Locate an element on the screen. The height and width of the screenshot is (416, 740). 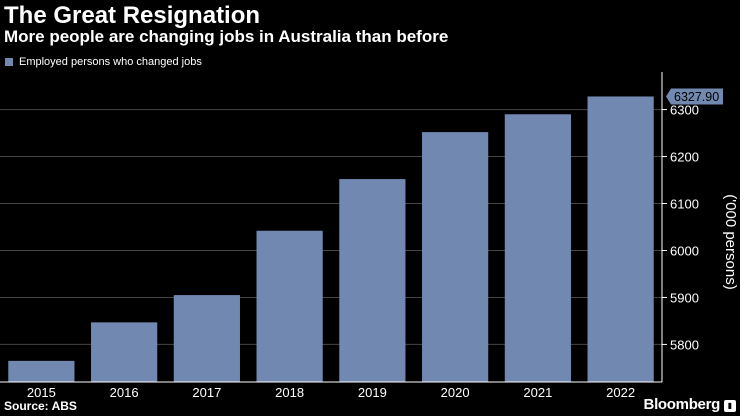
x-tick-label: 2018 is located at coordinates (289, 392).